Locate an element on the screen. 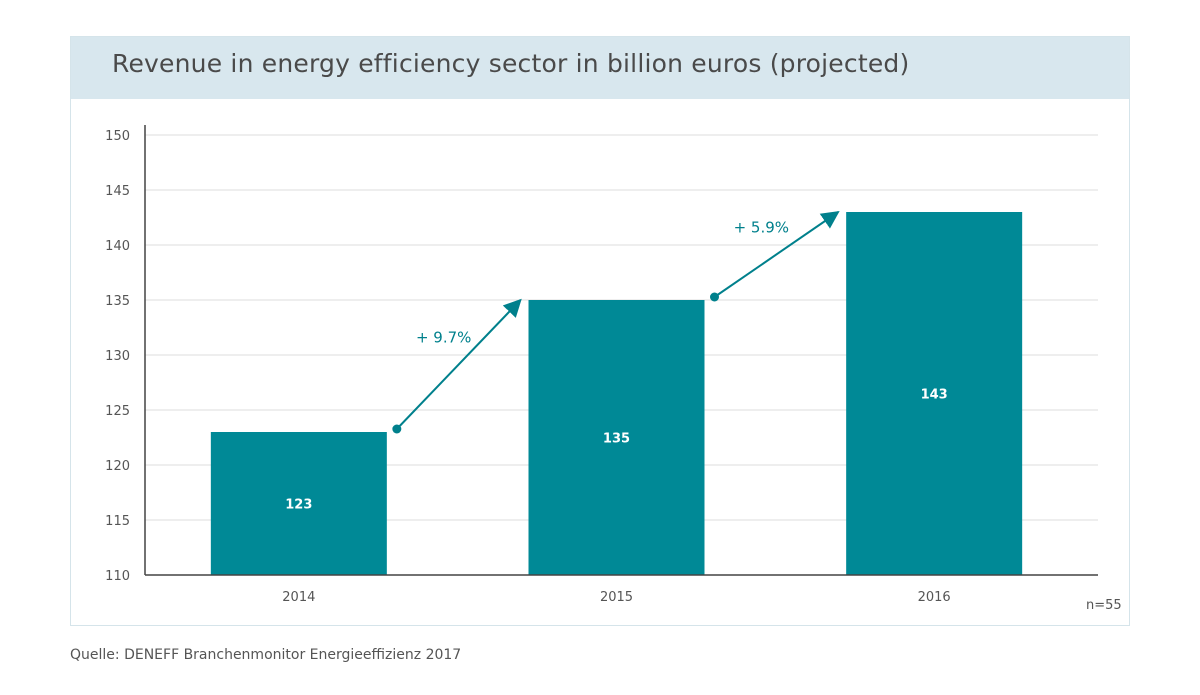 The width and height of the screenshot is (1200, 695). sample-size-note: n=55 is located at coordinates (1104, 605).